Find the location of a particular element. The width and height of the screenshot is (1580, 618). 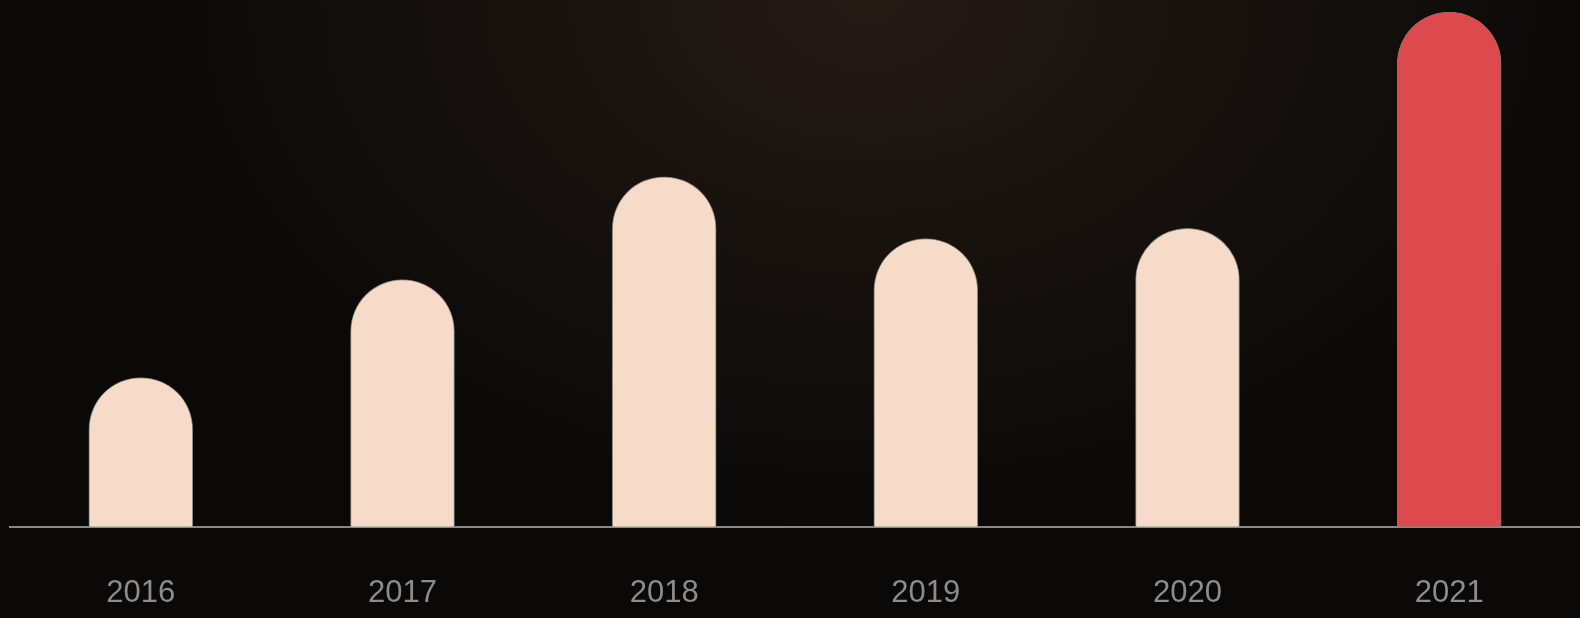

x-tick-label: 2016 is located at coordinates (141, 591).